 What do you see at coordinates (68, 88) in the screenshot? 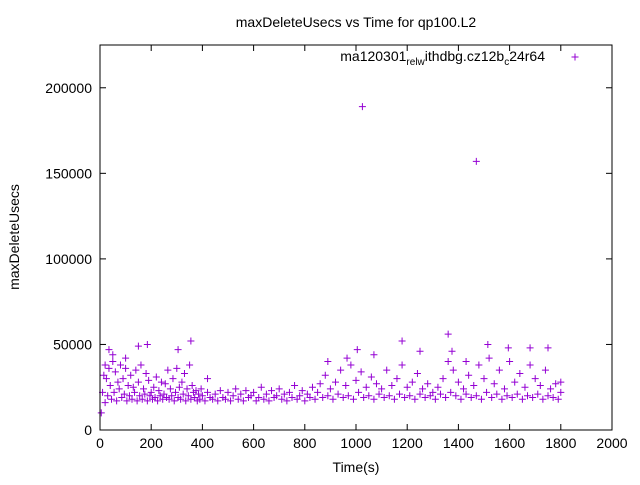
I see `y-tick-label: 200000` at bounding box center [68, 88].